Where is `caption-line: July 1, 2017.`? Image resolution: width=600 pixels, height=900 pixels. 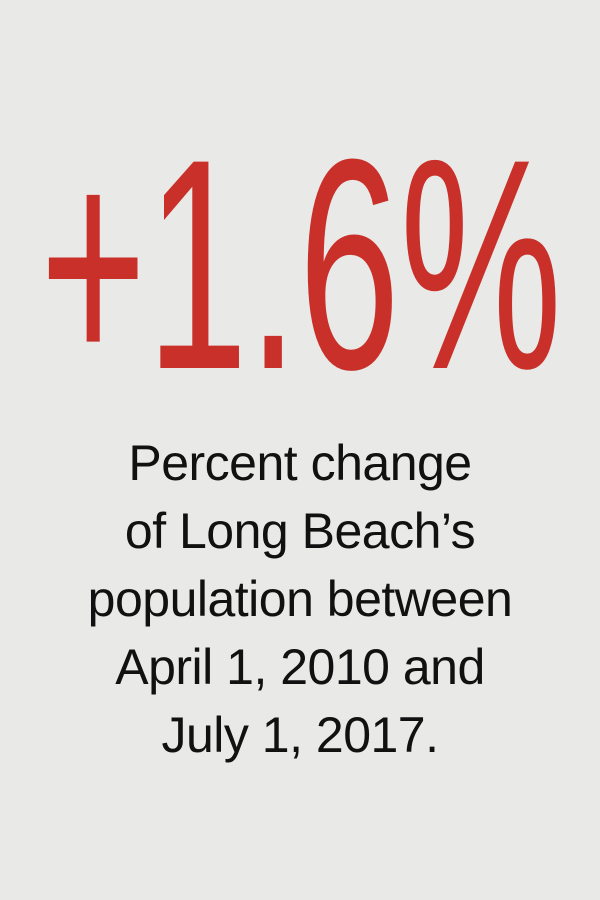 caption-line: July 1, 2017. is located at coordinates (299, 735).